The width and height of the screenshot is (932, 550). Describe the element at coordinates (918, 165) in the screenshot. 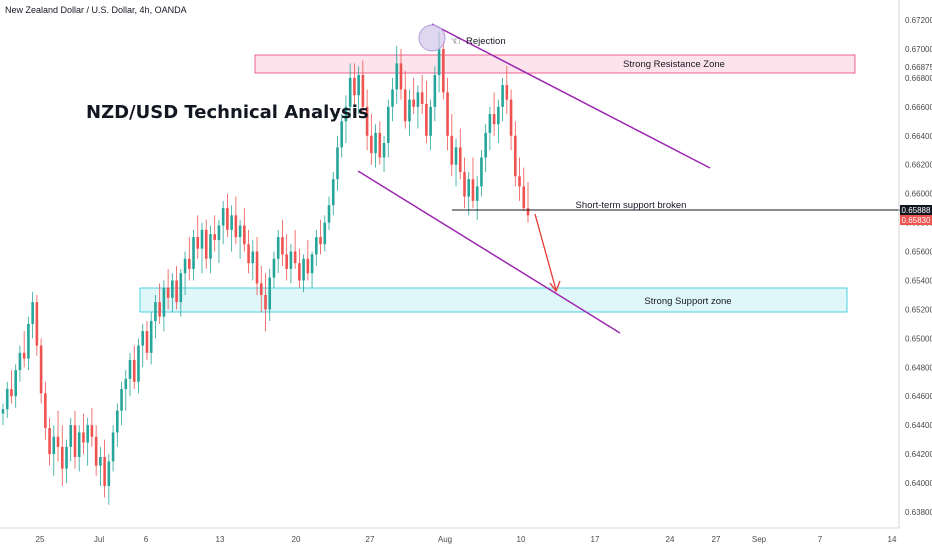

I see `y-tick-label: 0.66200` at that location.